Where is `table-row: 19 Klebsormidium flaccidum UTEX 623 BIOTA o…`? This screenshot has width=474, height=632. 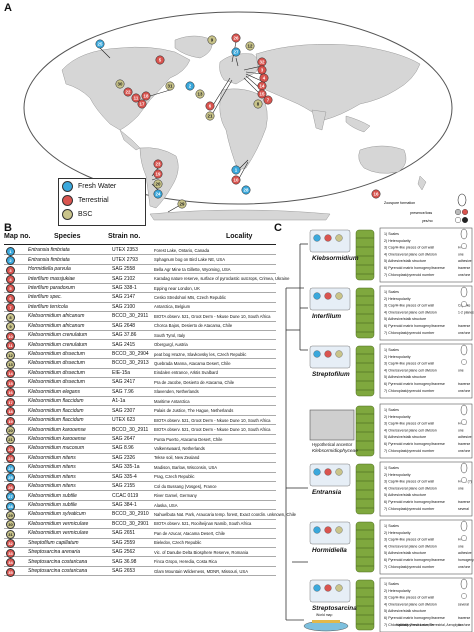
table-row: 19 Klebsormidium flaccidum UTEX 623 BIOTA o… is located at coordinates (140, 421).